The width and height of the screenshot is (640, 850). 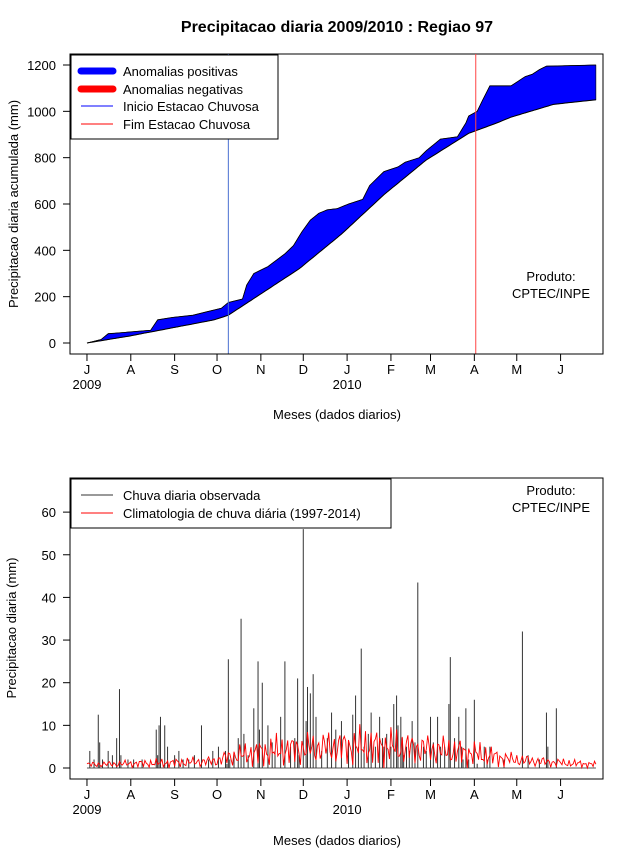 I want to click on legend-label-climatology: Climatologia de chuva diária (1997-2014), so click(x=242, y=513).